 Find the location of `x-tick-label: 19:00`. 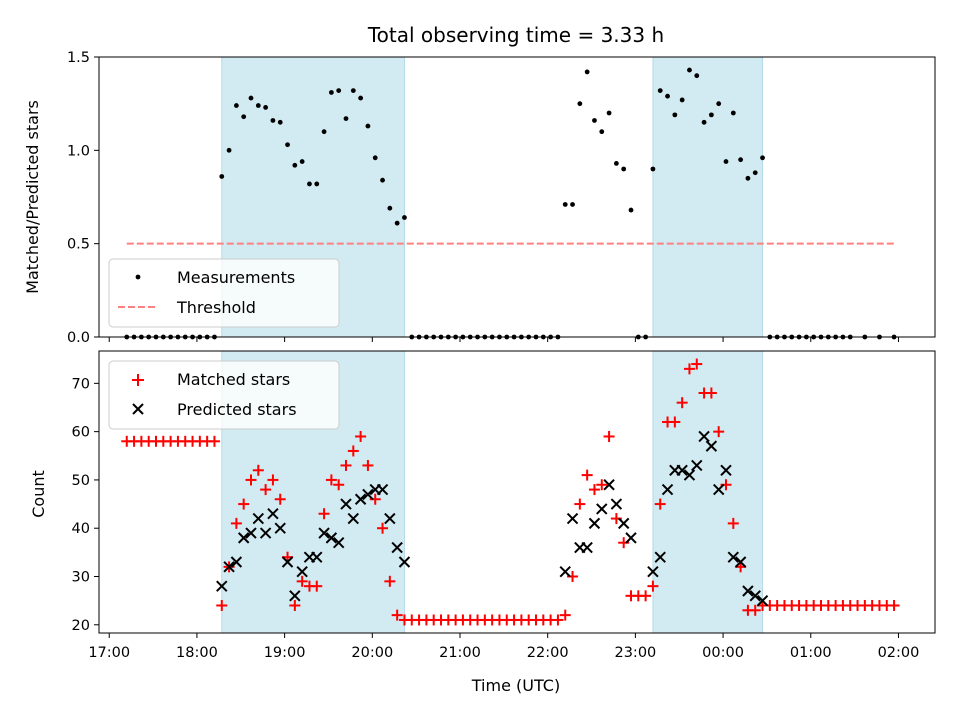

x-tick-label: 19:00 is located at coordinates (285, 653).